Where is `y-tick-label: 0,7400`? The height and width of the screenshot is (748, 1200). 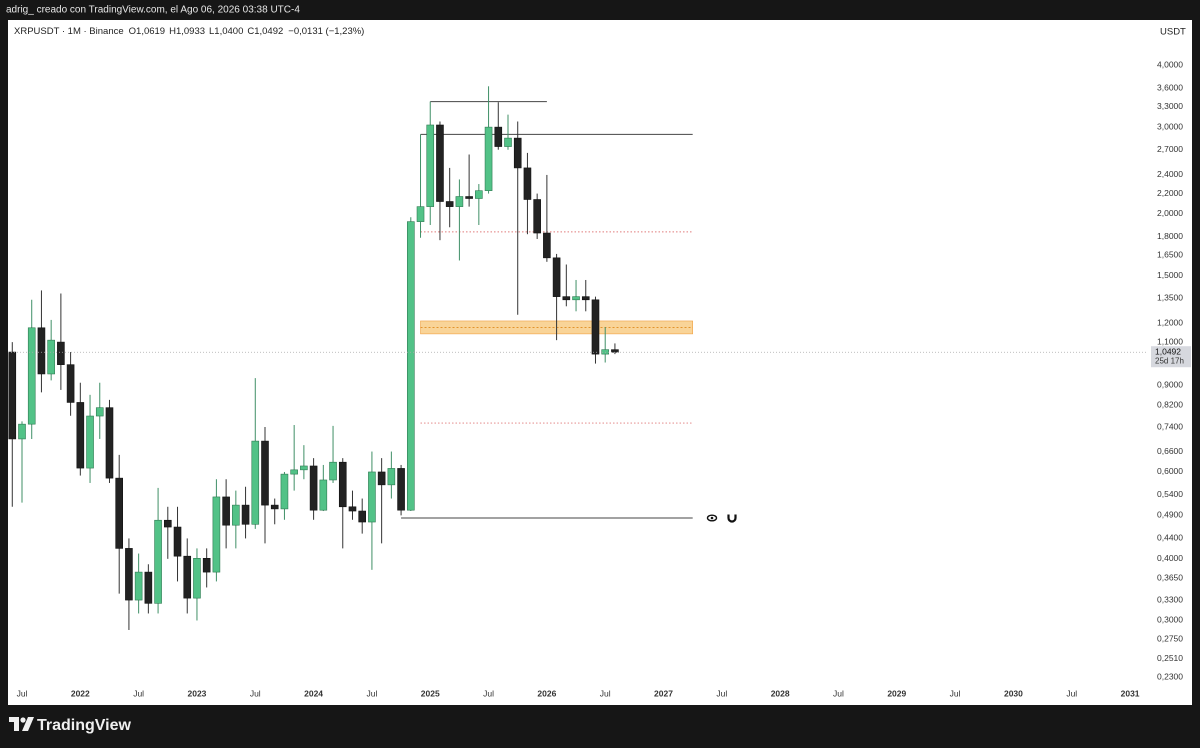
y-tick-label: 0,7400 is located at coordinates (1170, 426).